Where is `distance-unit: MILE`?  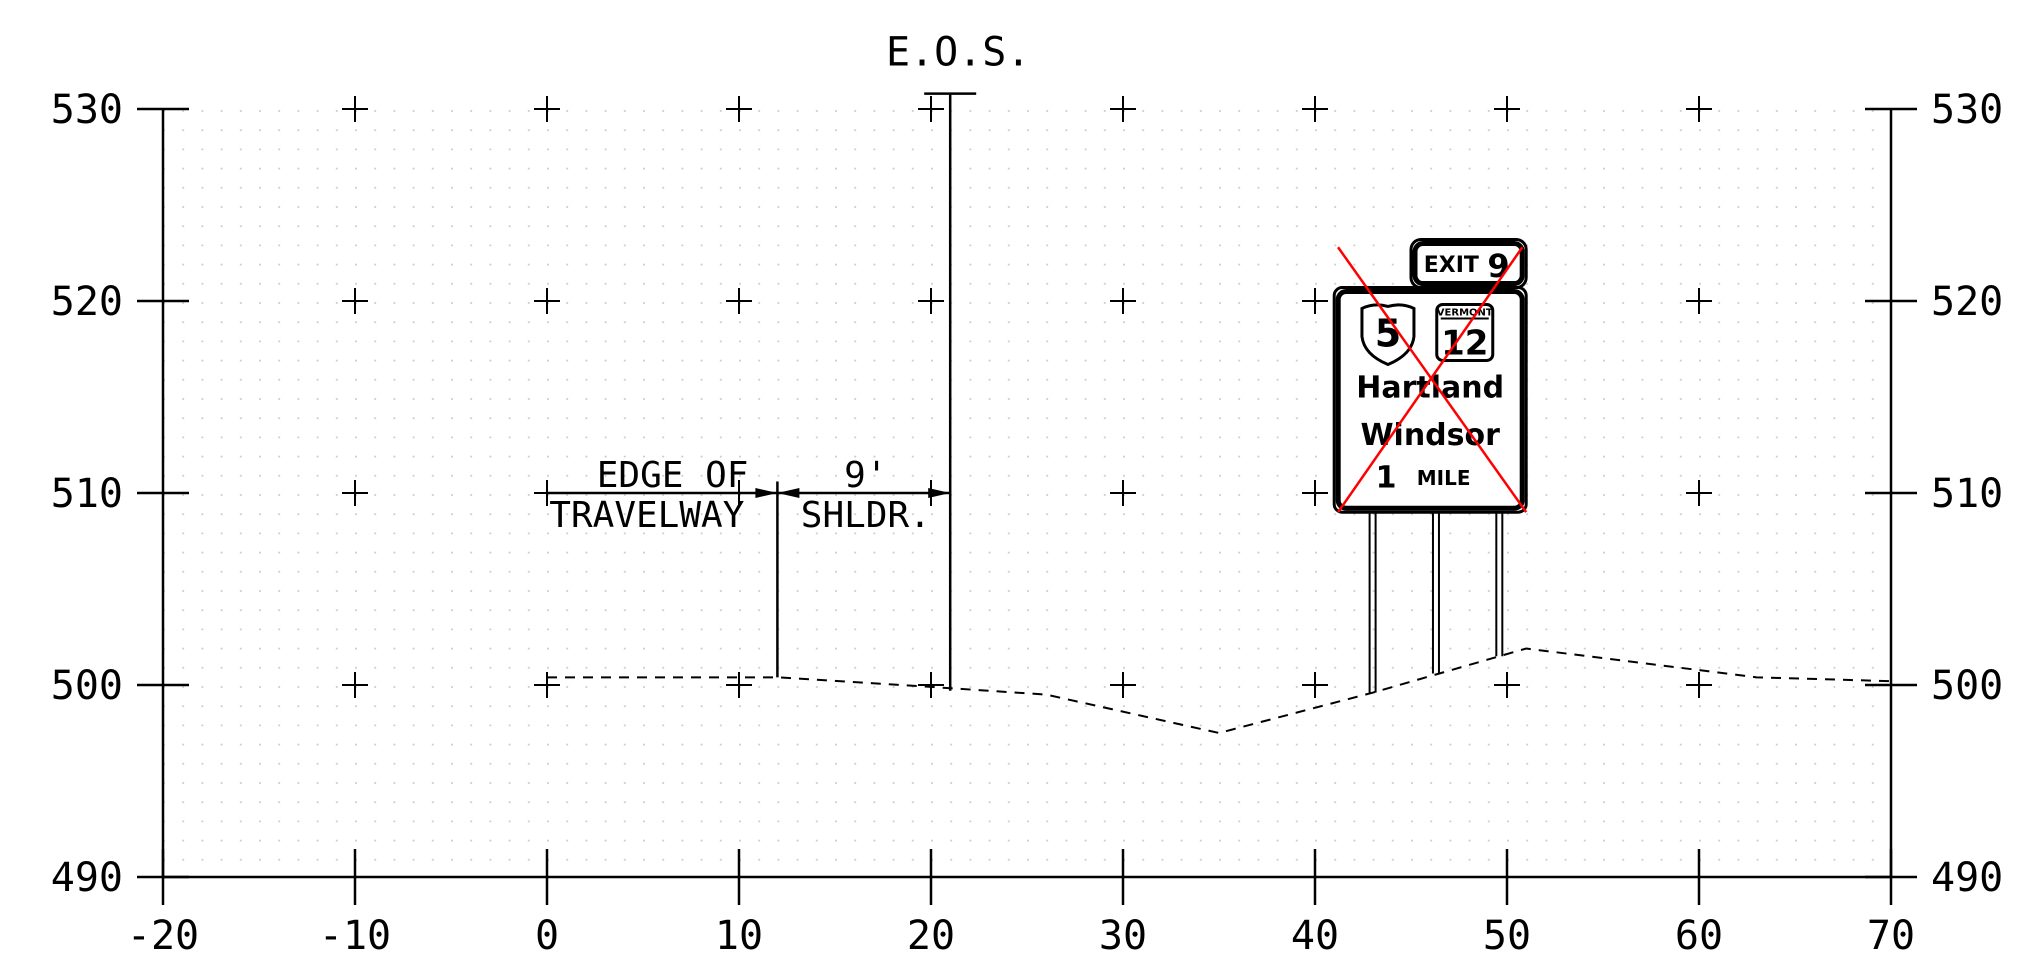
distance-unit: MILE is located at coordinates (1444, 478).